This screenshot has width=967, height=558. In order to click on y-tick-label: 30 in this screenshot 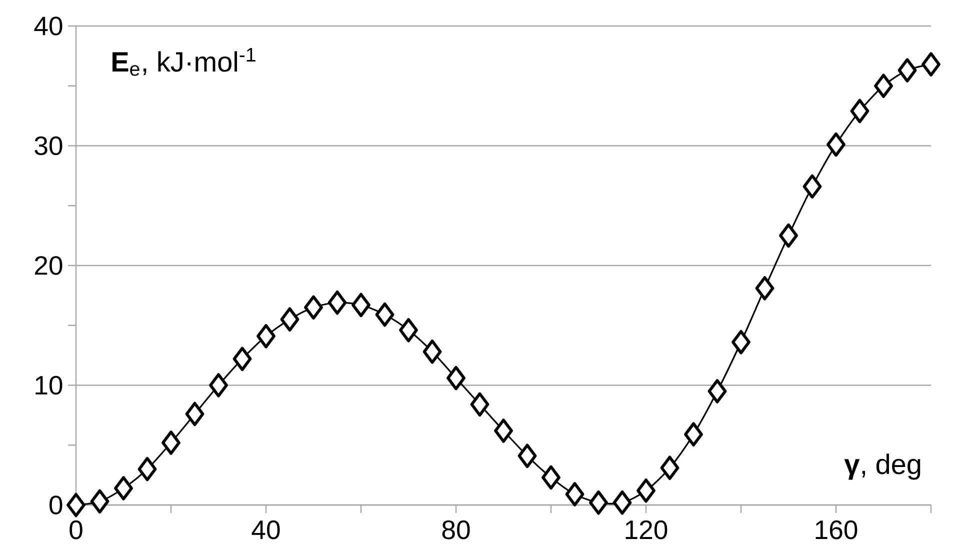, I will do `click(48, 146)`.